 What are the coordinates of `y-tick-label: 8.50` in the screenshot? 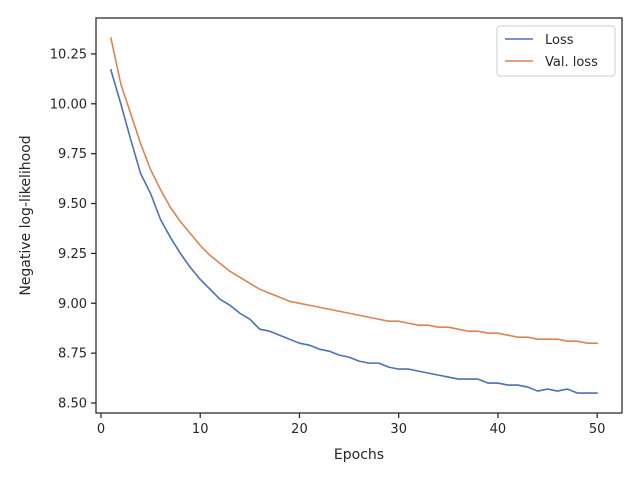 It's located at (72, 404).